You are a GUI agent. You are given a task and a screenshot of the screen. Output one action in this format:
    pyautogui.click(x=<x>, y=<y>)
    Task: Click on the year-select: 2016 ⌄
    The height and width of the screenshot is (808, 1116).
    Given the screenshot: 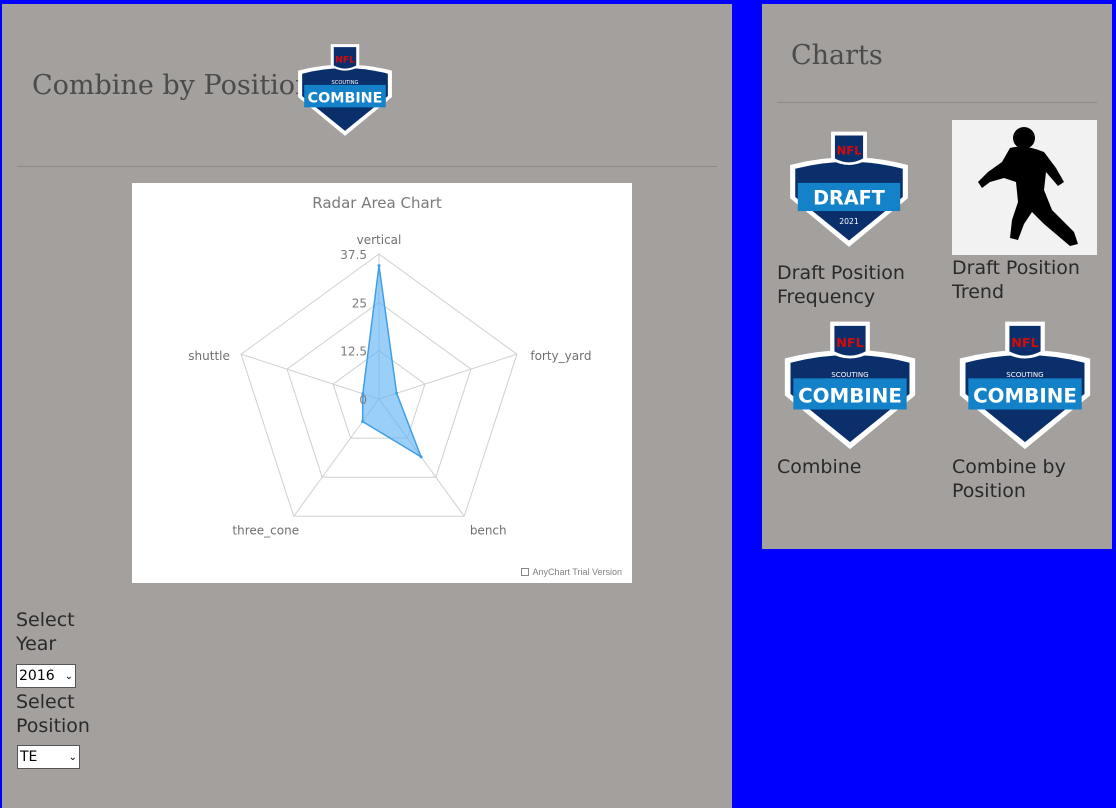 What is the action you would take?
    pyautogui.click(x=46, y=676)
    